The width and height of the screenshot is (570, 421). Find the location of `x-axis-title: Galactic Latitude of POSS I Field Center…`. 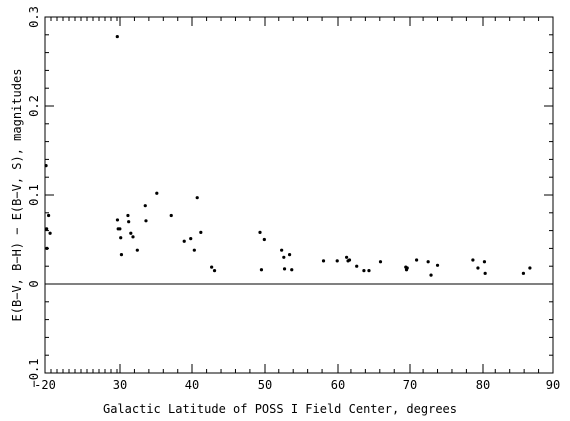

x-axis-title: Galactic Latitude of POSS I Field Center… is located at coordinates (280, 409).